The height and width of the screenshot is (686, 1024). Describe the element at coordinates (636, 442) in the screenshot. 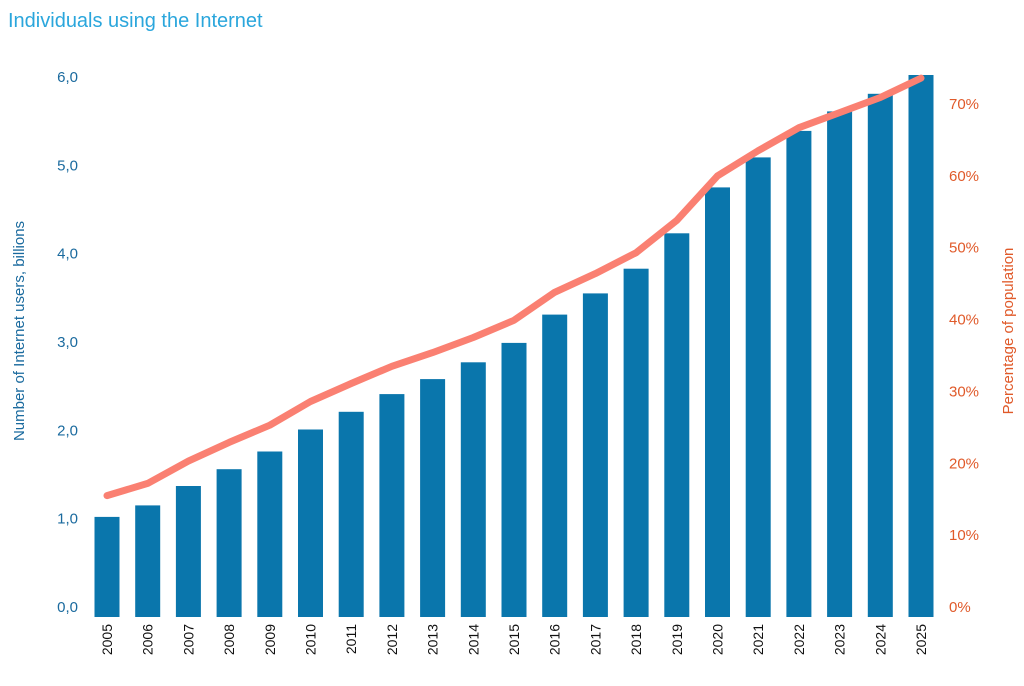

I see `bar-2018` at that location.